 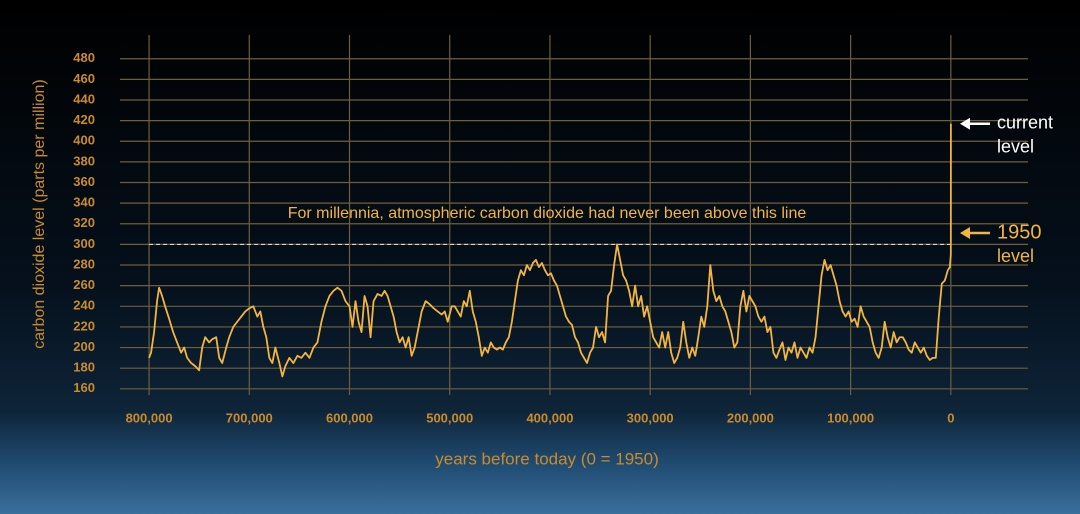 I want to click on x-axis-title: years before today (0 = 1950), so click(x=547, y=458).